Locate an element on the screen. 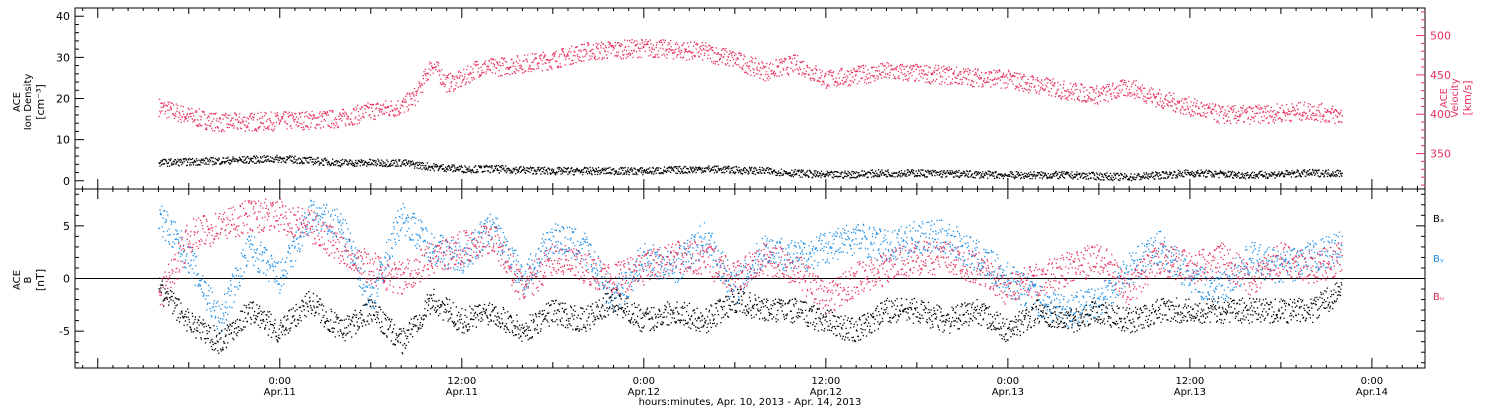  density-ylabel-line3: [cm⁻³] is located at coordinates (40, 102).